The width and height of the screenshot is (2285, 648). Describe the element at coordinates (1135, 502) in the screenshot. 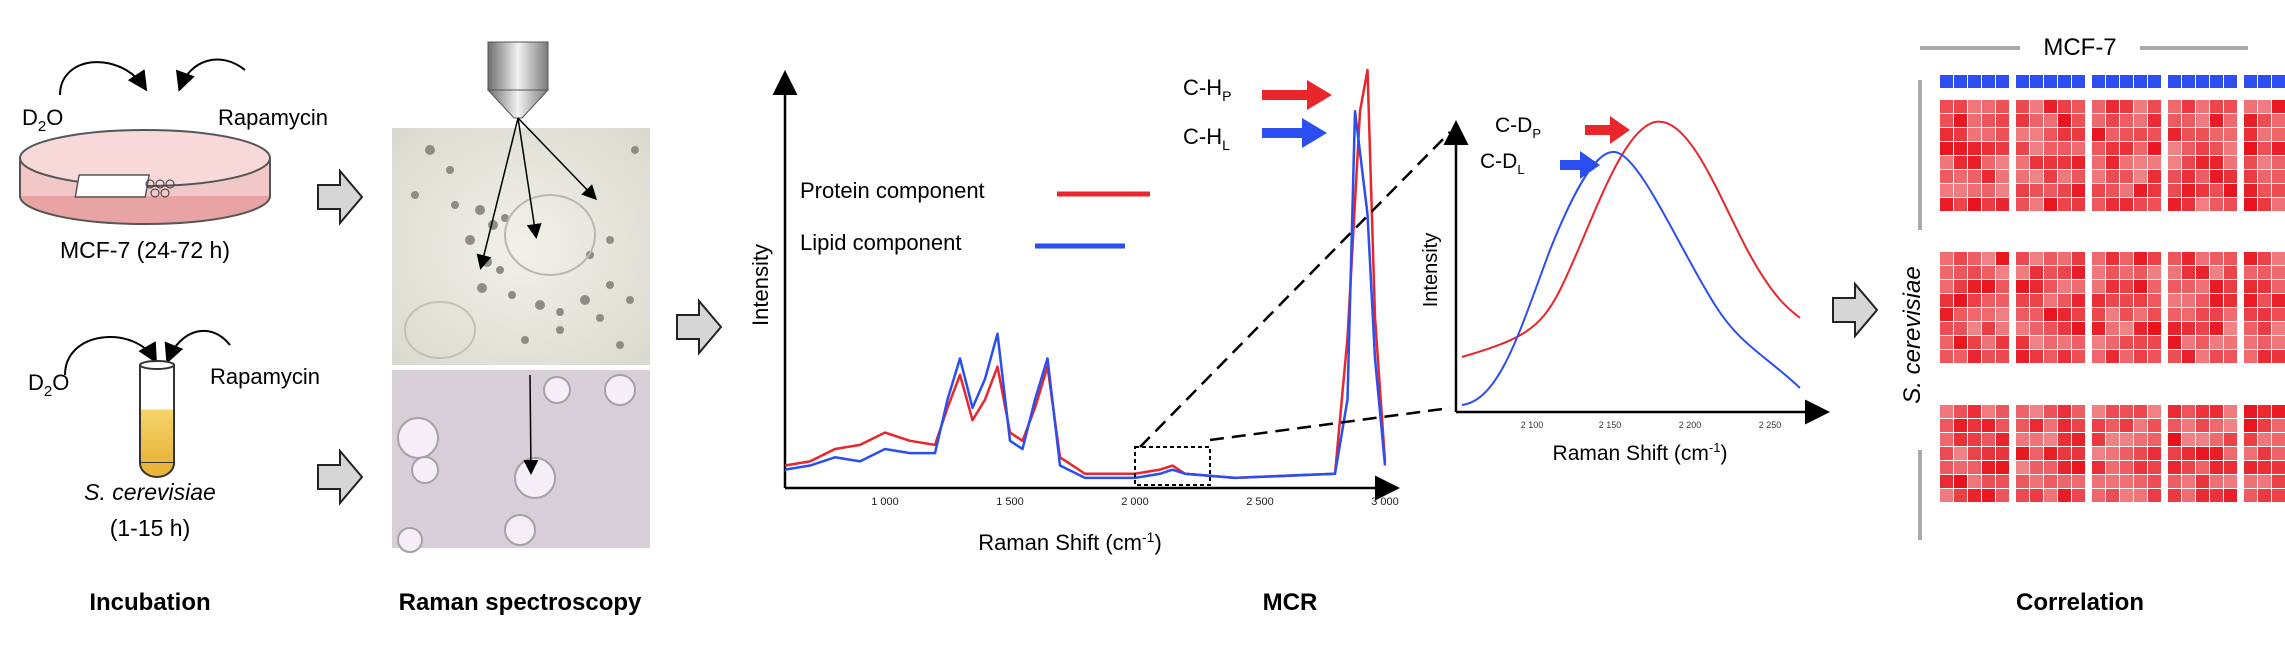

I see `x-tick-label: 2 000` at that location.